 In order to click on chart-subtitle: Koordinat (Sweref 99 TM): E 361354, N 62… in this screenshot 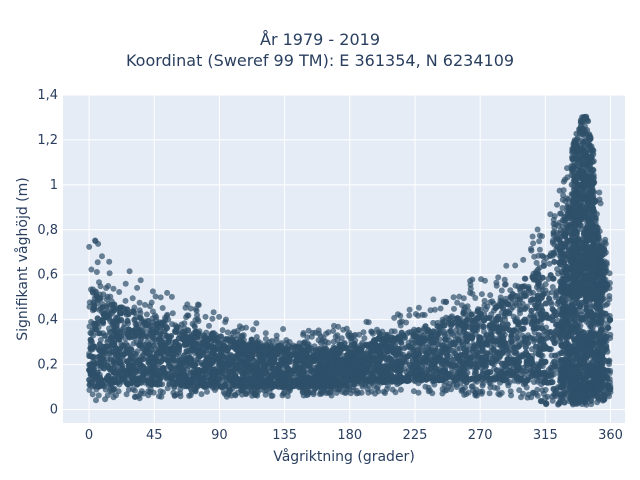, I will do `click(320, 60)`.